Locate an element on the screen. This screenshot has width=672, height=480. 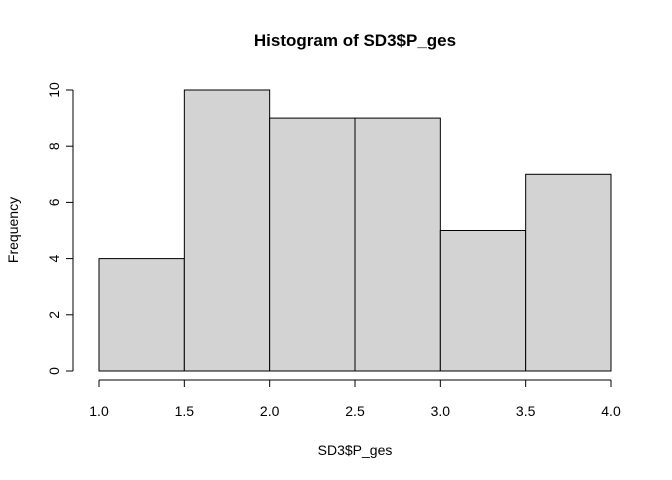
x-axis-label: SD3$P_ges is located at coordinates (355, 450).